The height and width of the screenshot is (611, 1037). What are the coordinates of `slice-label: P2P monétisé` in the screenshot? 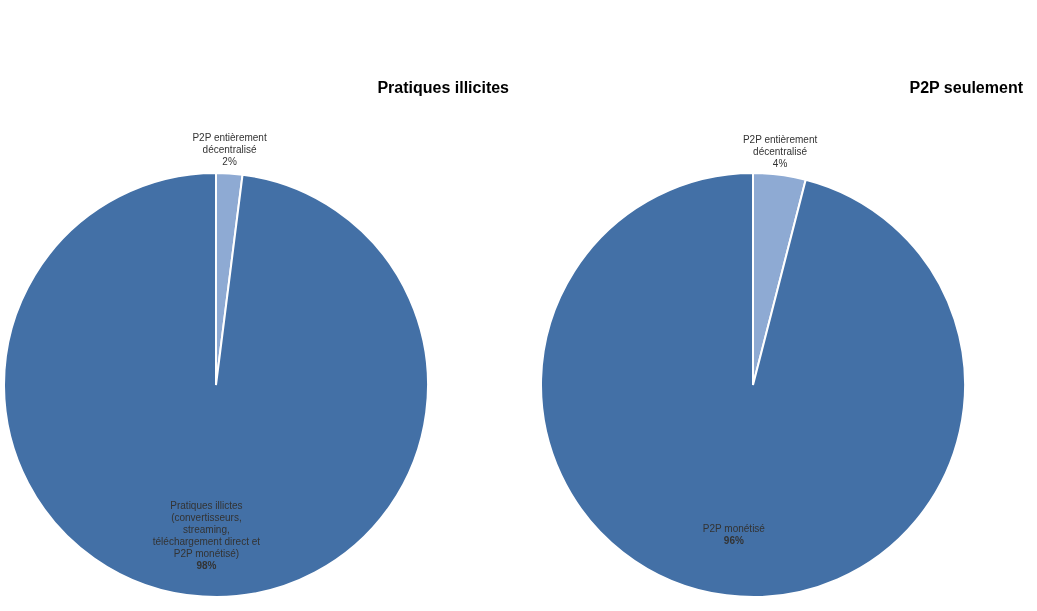 It's located at (734, 529).